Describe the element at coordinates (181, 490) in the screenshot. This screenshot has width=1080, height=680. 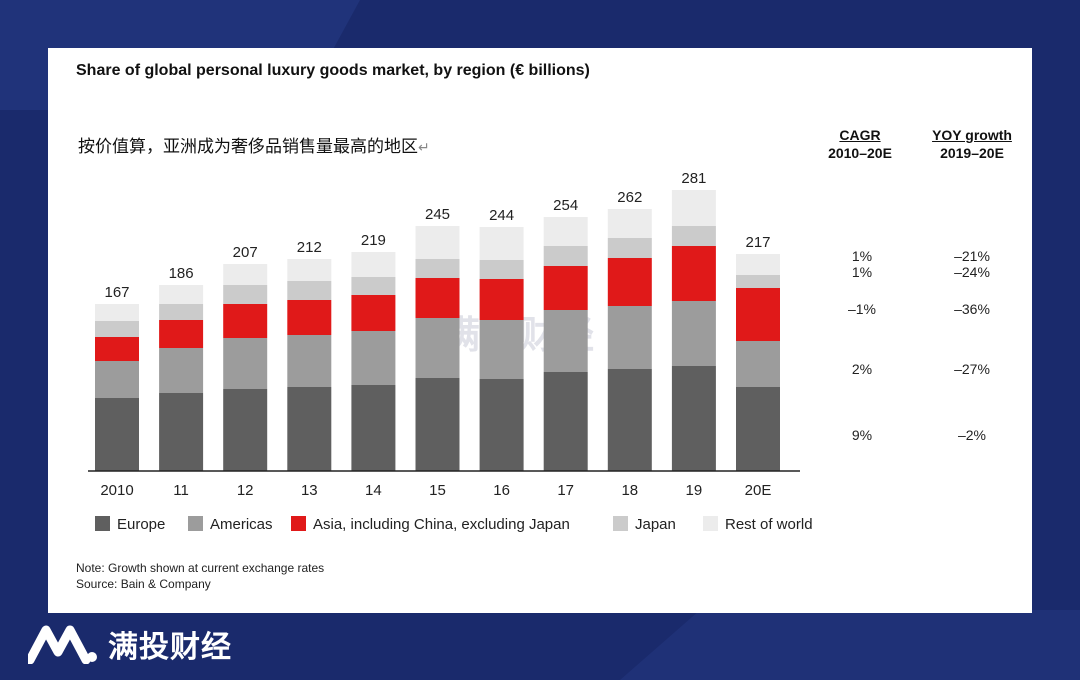
I see `x-tick-label: 11` at that location.